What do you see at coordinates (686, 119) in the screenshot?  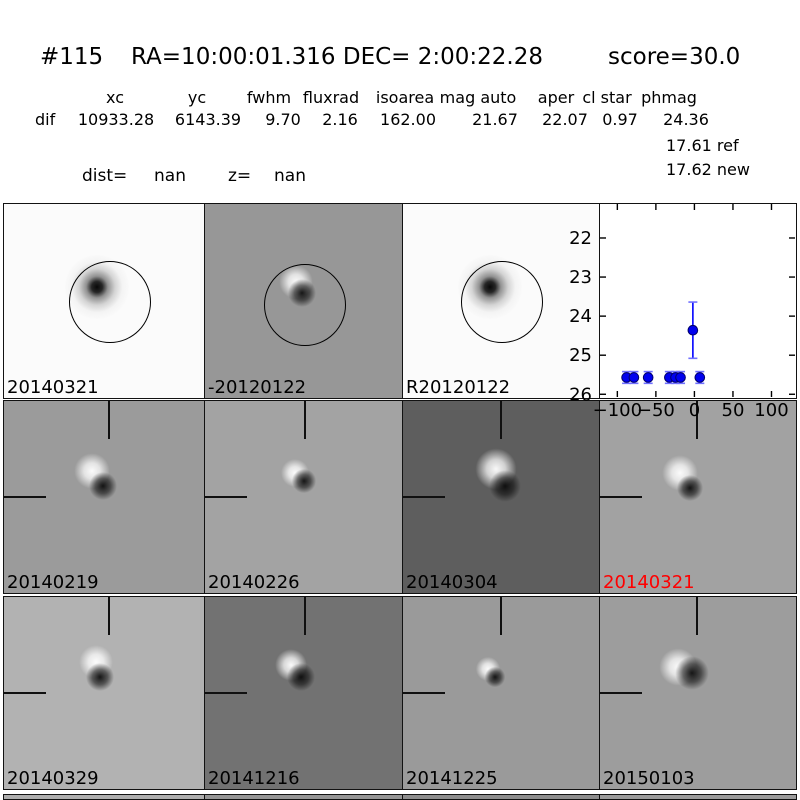 I see `stat-value-phmag: 24.36` at bounding box center [686, 119].